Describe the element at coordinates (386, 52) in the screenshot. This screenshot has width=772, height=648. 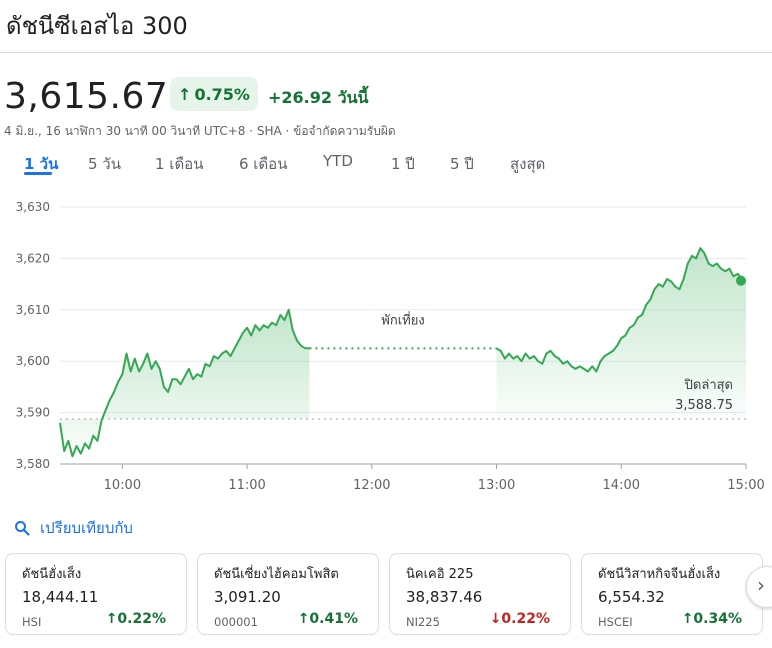
I see `divider` at that location.